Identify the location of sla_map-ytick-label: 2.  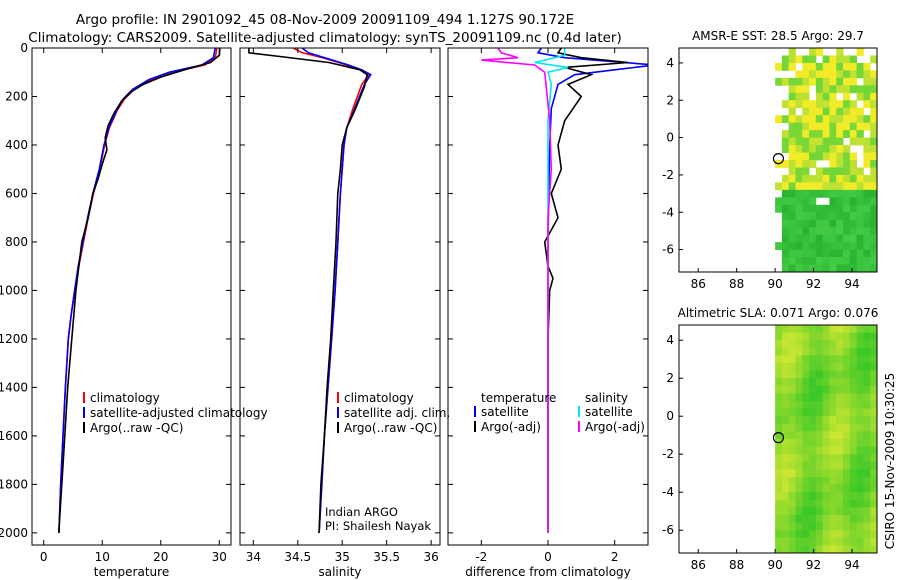
(670, 378).